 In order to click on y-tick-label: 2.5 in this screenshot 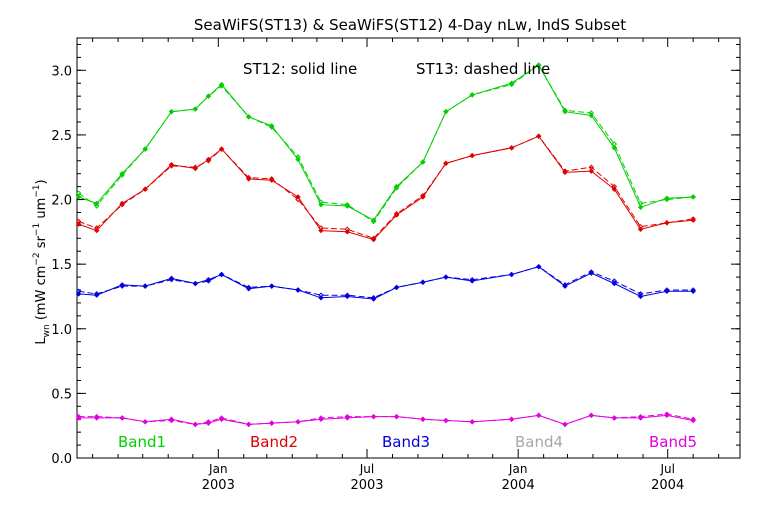, I will do `click(61, 136)`.